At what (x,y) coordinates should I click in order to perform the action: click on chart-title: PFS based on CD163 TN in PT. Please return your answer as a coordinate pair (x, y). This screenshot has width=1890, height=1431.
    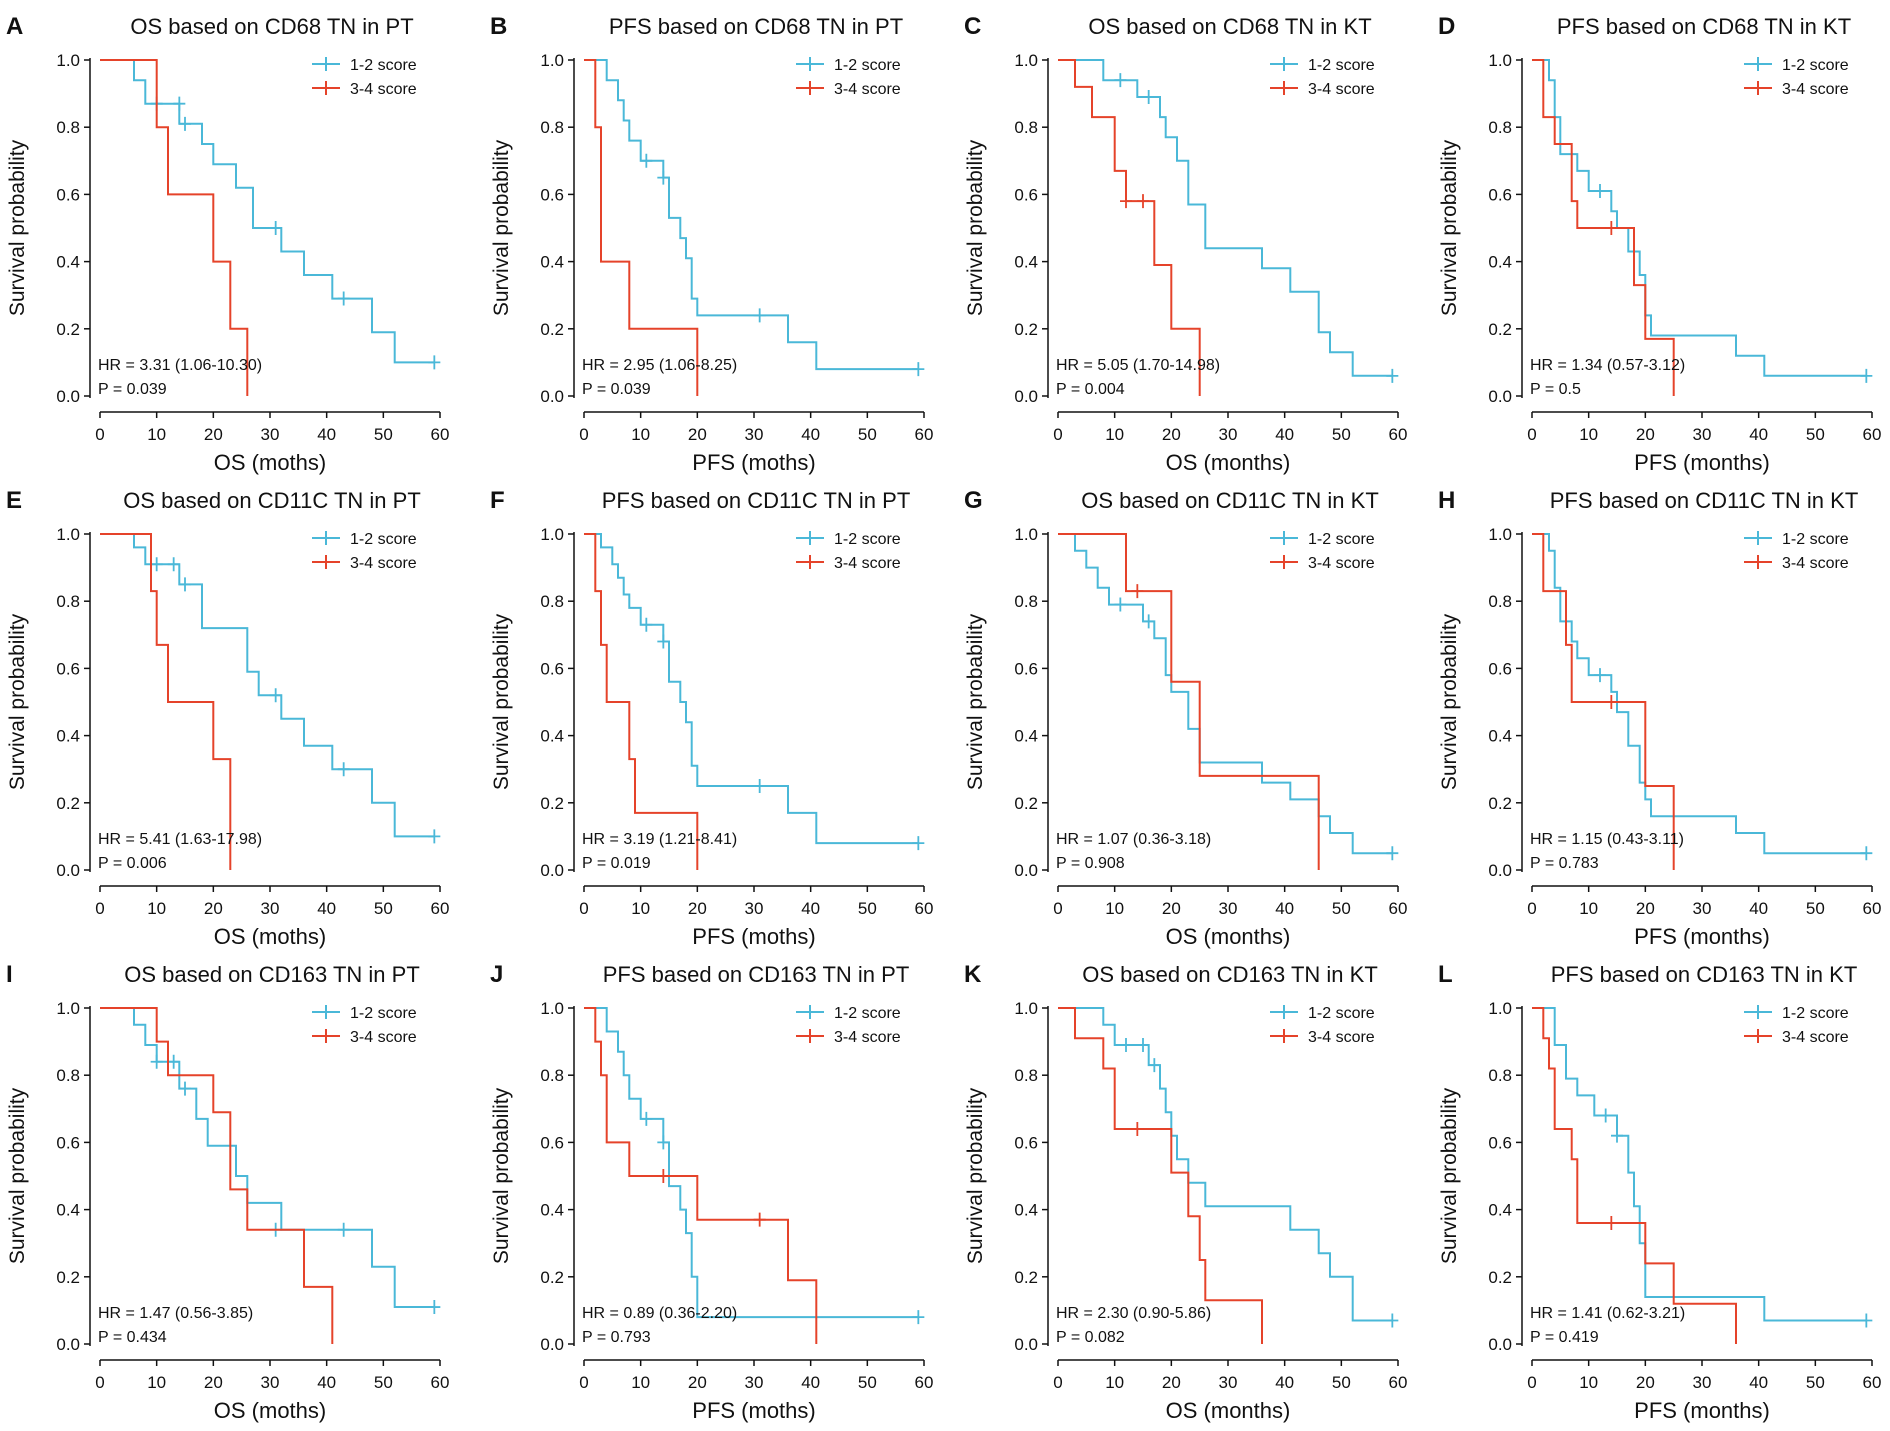
    Looking at the image, I should click on (756, 974).